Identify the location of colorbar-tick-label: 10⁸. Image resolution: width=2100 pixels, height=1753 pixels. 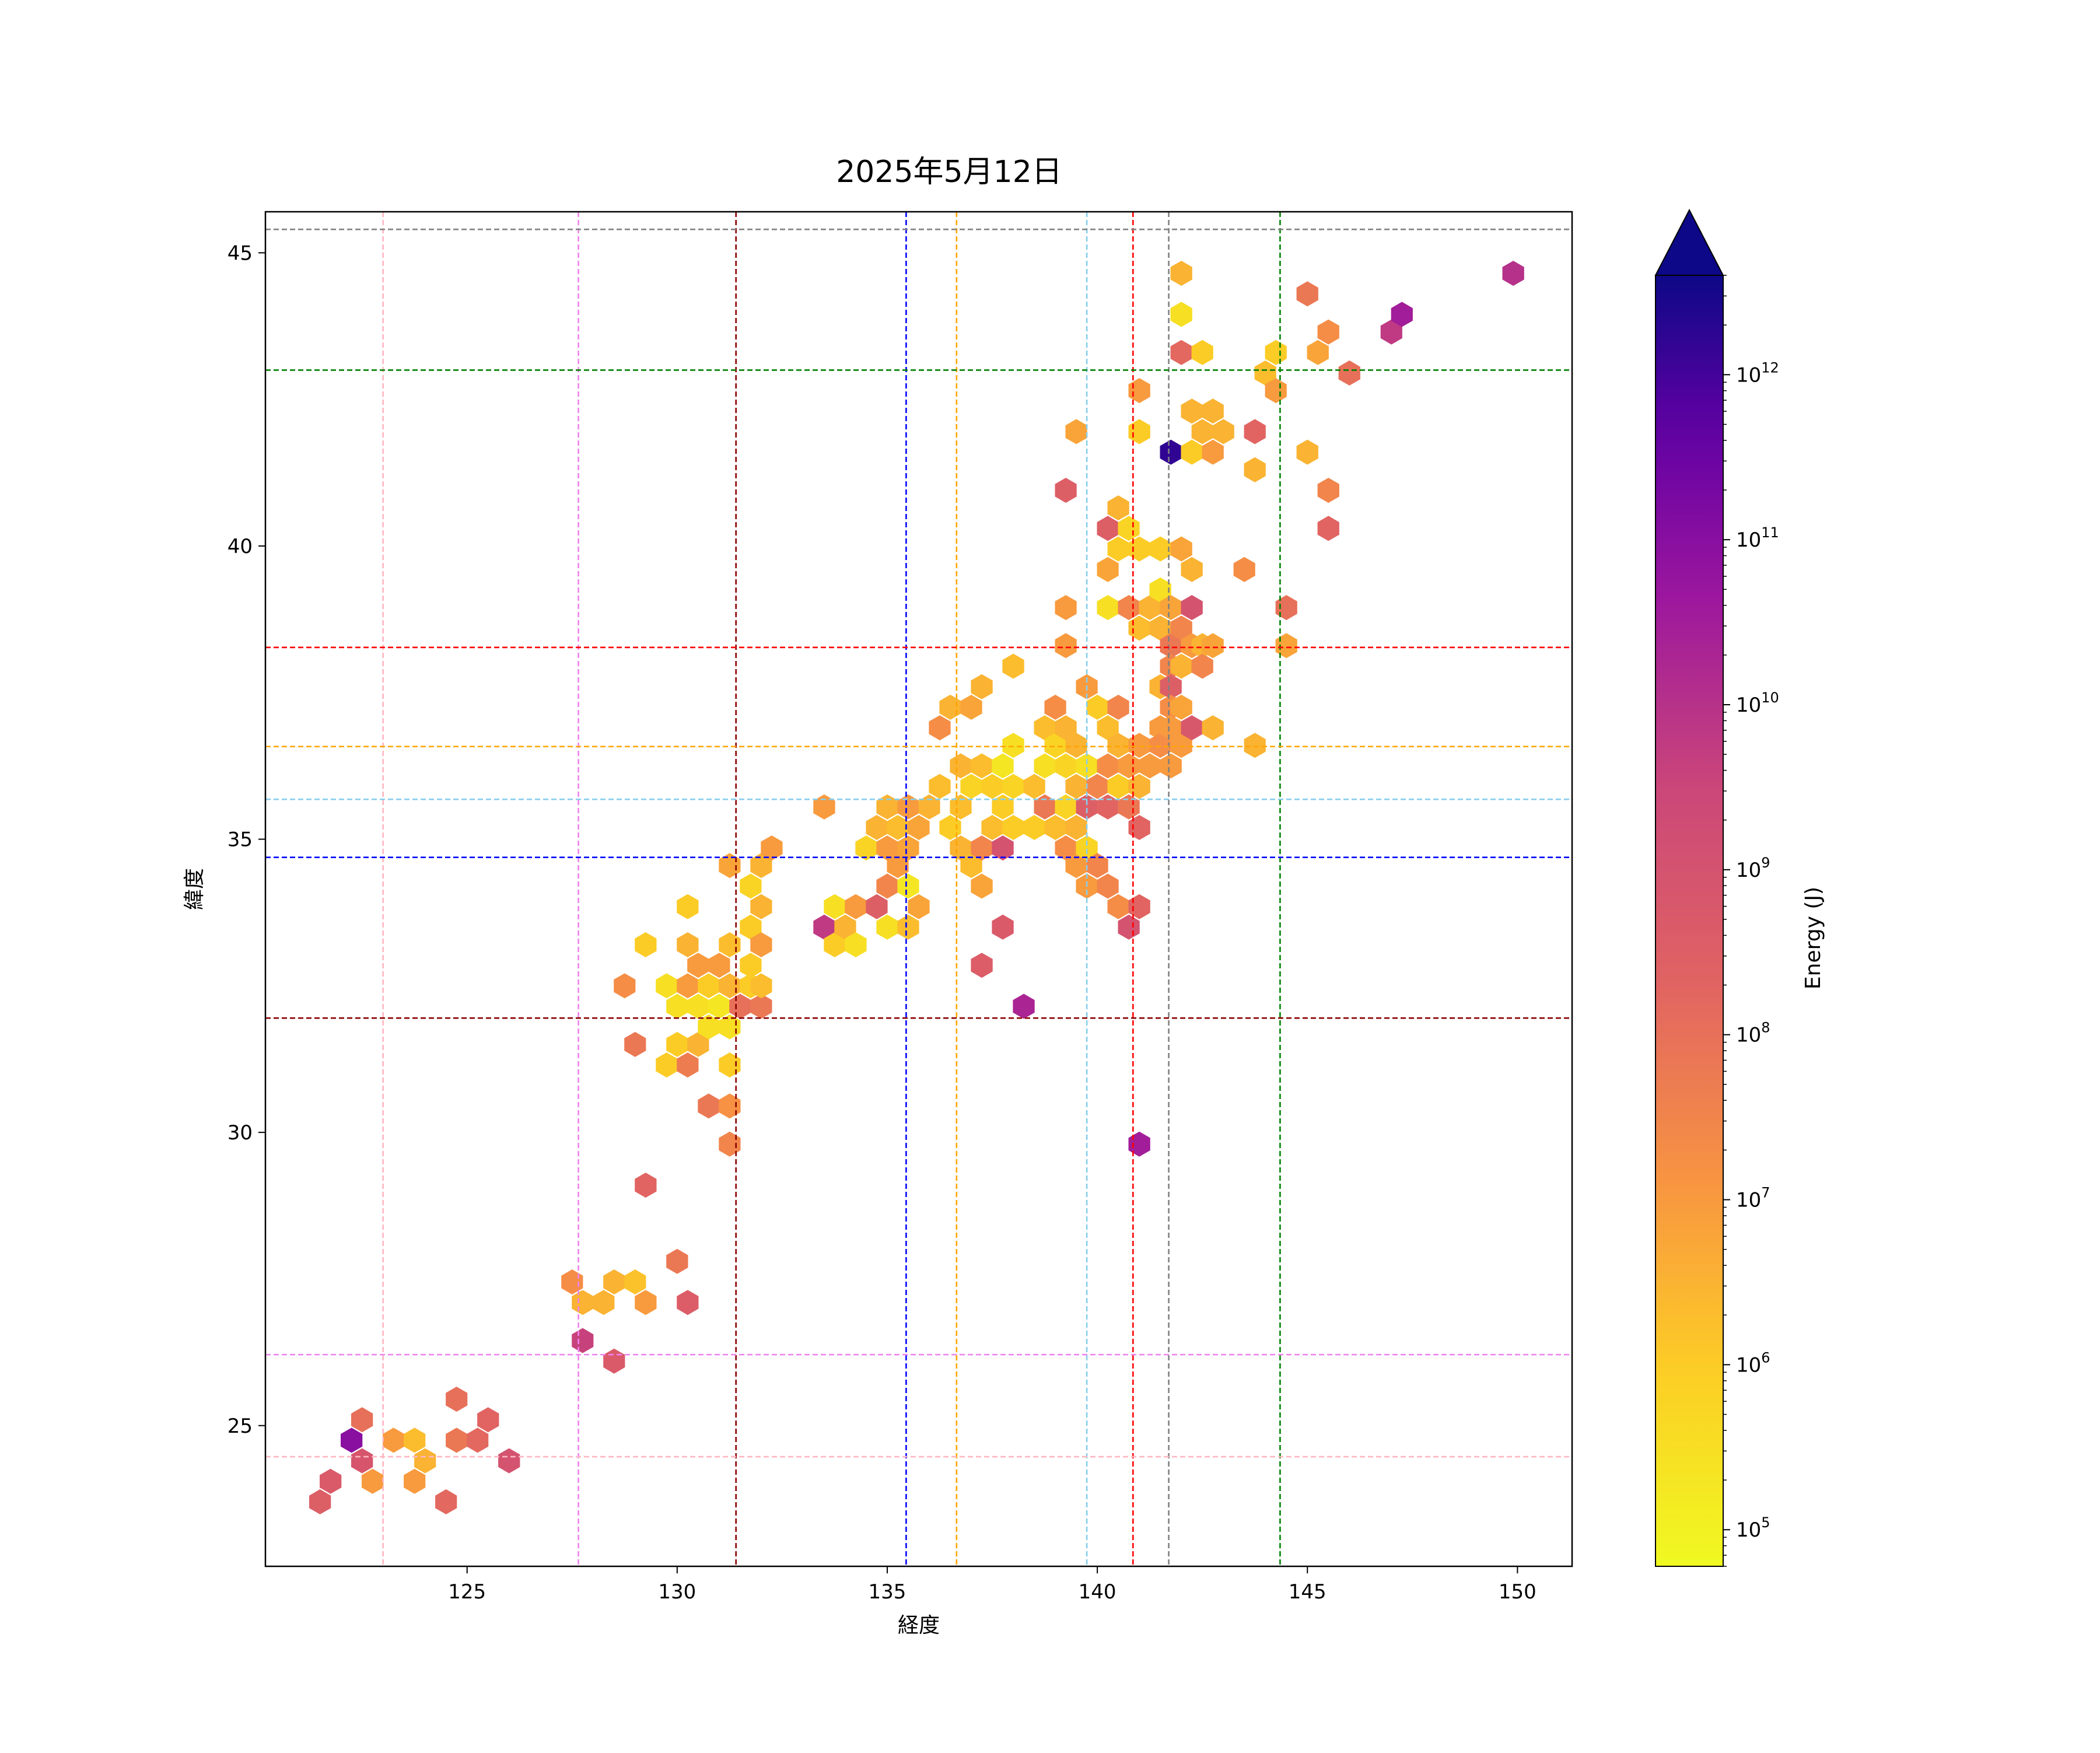
(1753, 1033).